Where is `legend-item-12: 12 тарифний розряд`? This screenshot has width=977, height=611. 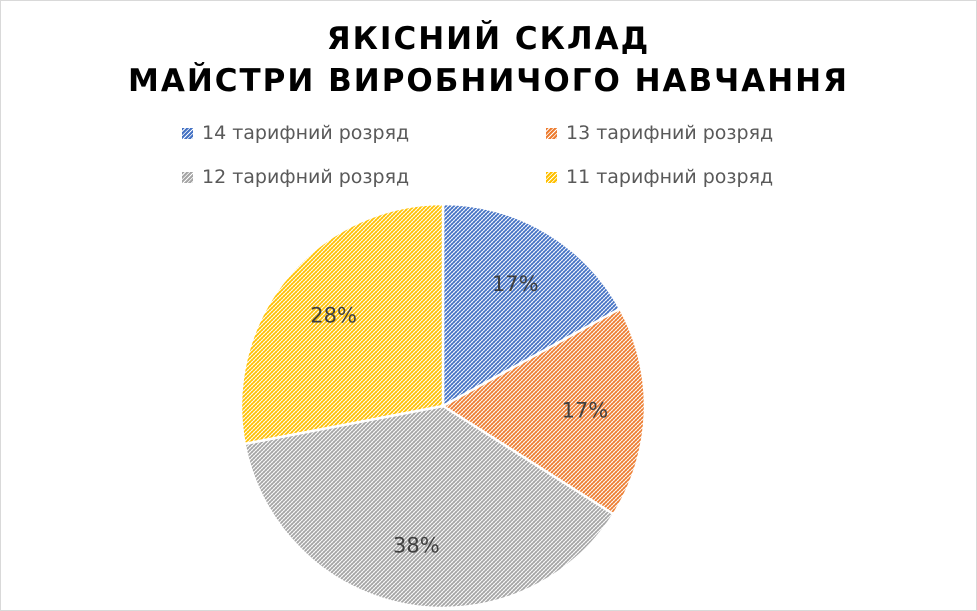 legend-item-12: 12 тарифний розряд is located at coordinates (295, 177).